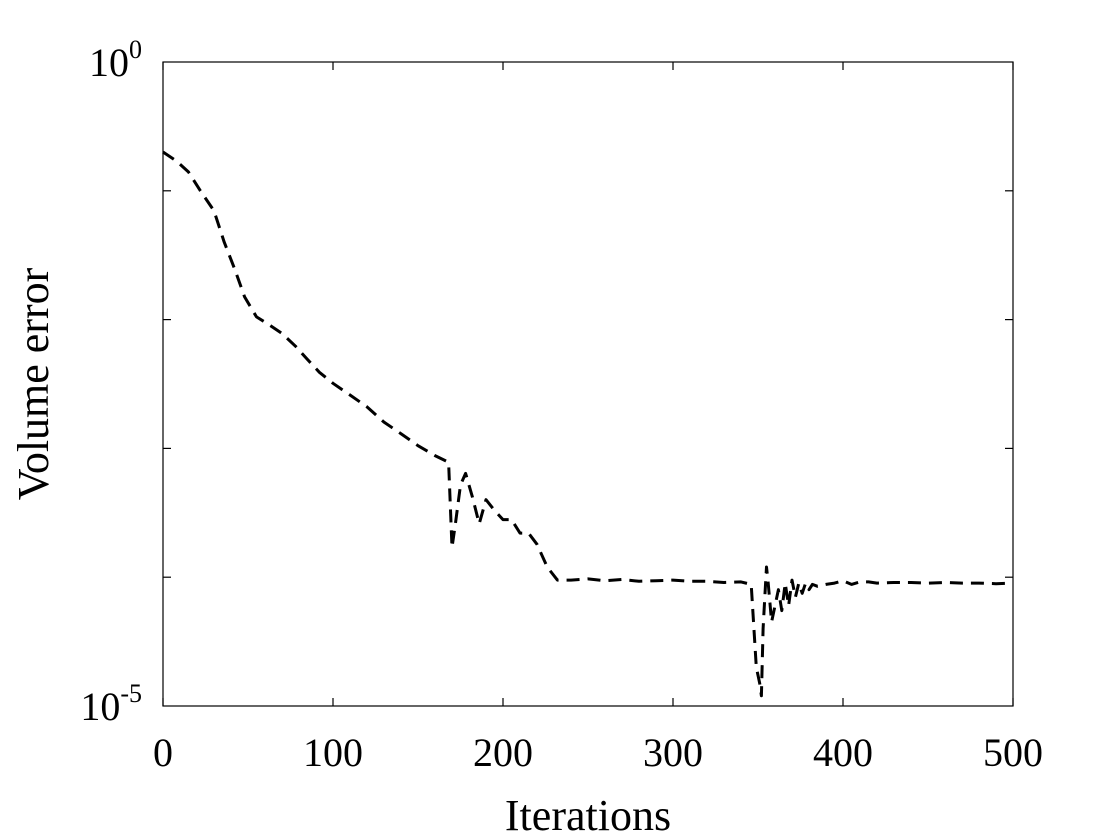 The image size is (1120, 840). What do you see at coordinates (503, 752) in the screenshot?
I see `x-tick-label: 200` at bounding box center [503, 752].